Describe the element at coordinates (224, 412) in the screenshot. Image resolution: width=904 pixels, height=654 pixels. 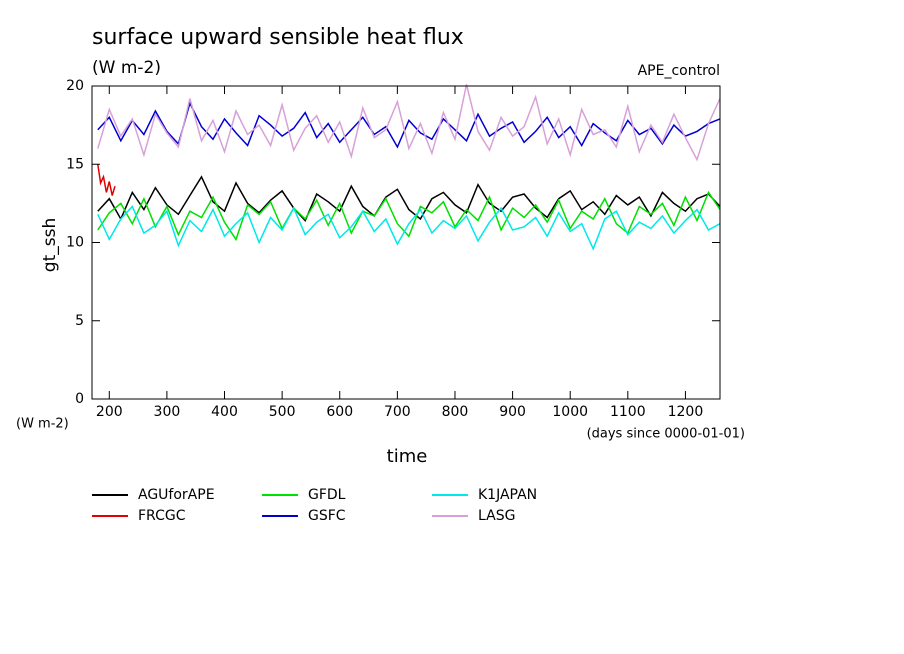
I see `x-tick-label: 400` at that location.